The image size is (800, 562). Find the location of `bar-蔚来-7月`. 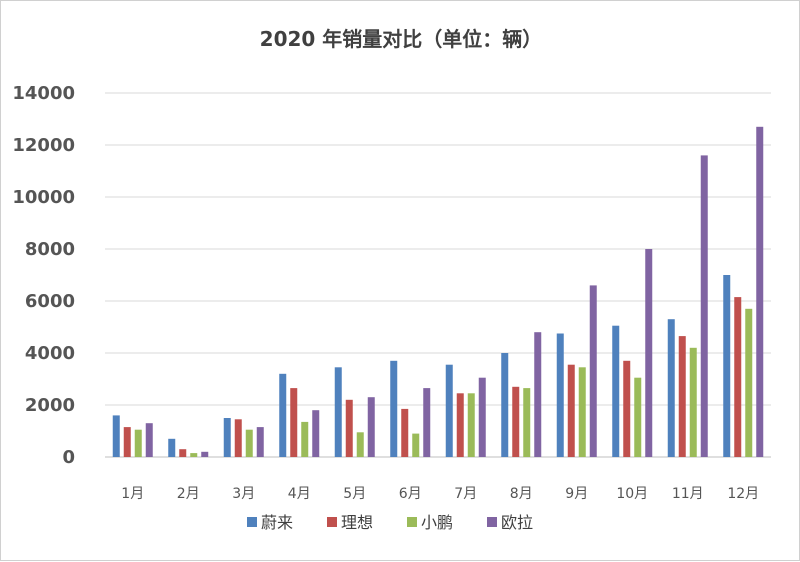

bar-蔚来-7月 is located at coordinates (449, 410).